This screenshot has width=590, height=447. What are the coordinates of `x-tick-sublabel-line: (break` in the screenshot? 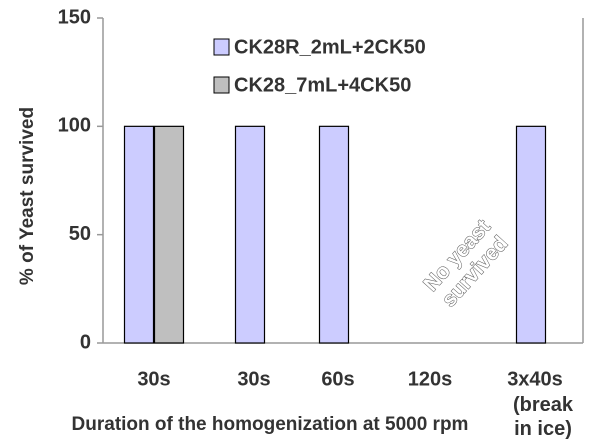 It's located at (543, 405).